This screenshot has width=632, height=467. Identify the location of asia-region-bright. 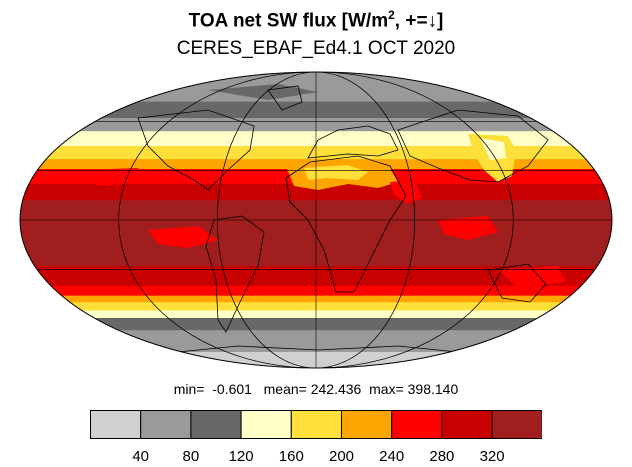
(493, 149).